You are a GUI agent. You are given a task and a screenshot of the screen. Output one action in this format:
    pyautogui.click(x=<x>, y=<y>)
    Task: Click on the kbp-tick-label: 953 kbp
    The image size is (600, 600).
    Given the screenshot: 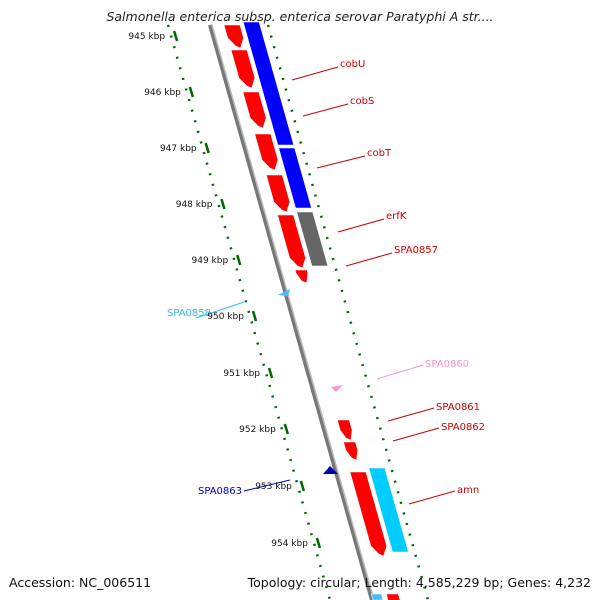 What is the action you would take?
    pyautogui.click(x=273, y=487)
    